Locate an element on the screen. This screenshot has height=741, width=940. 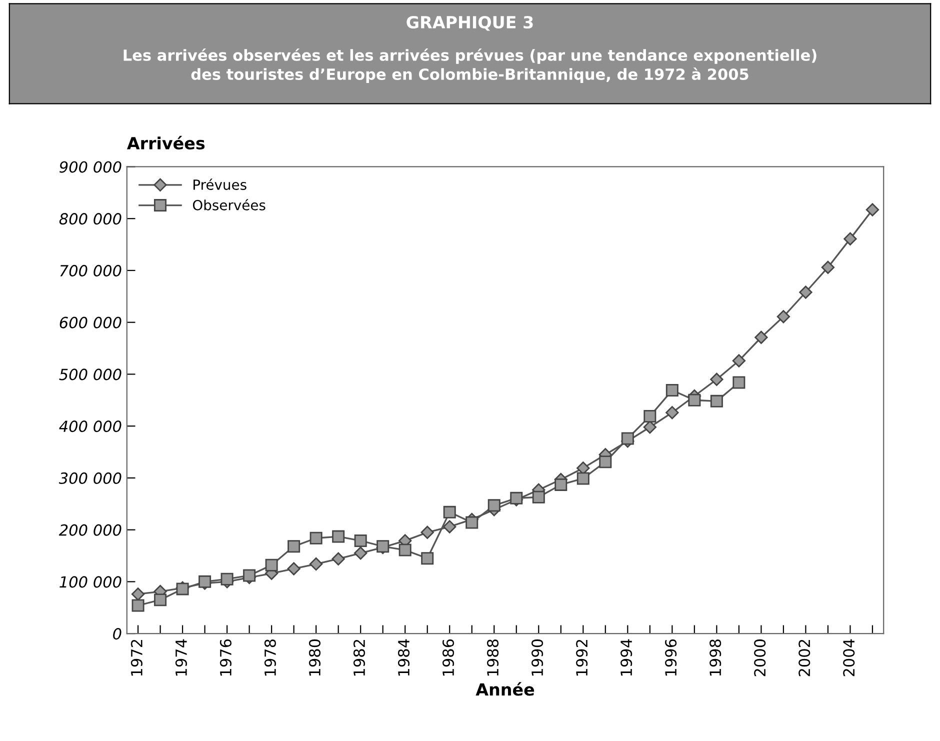
legend-label: Observées is located at coordinates (229, 204).